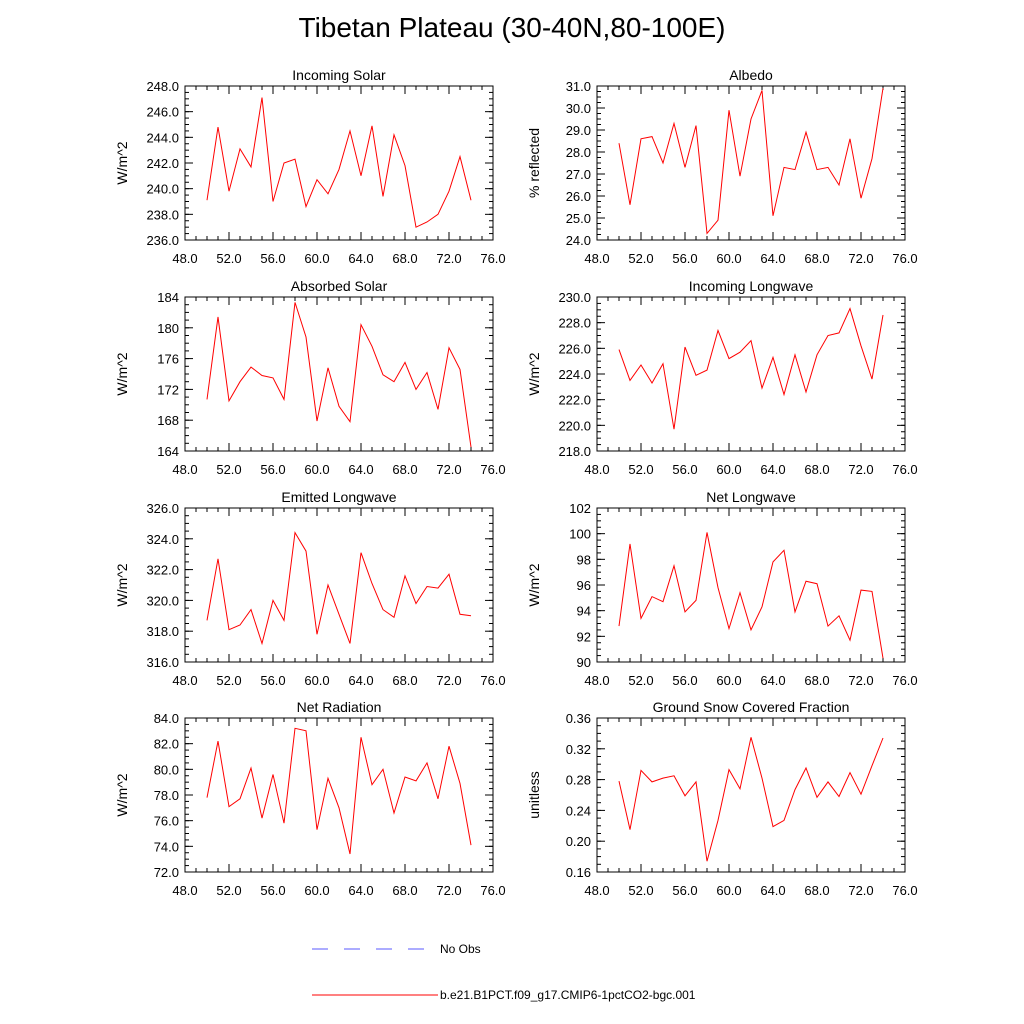 This screenshot has width=1024, height=1024. What do you see at coordinates (162, 631) in the screenshot?
I see `y-tick-label: 318.0` at bounding box center [162, 631].